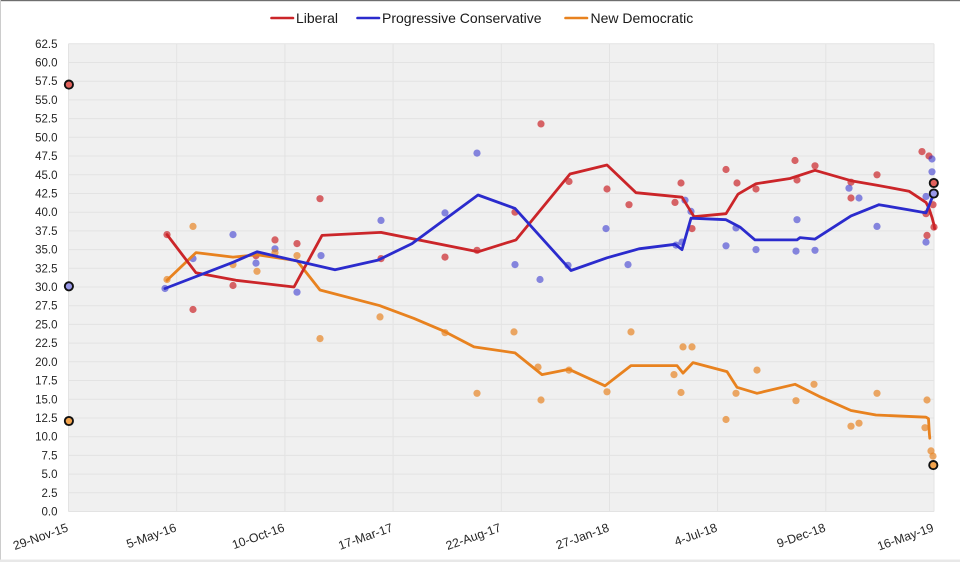 The height and width of the screenshot is (562, 960). What do you see at coordinates (46, 400) in the screenshot?
I see `svg-text: 15.0` at bounding box center [46, 400].